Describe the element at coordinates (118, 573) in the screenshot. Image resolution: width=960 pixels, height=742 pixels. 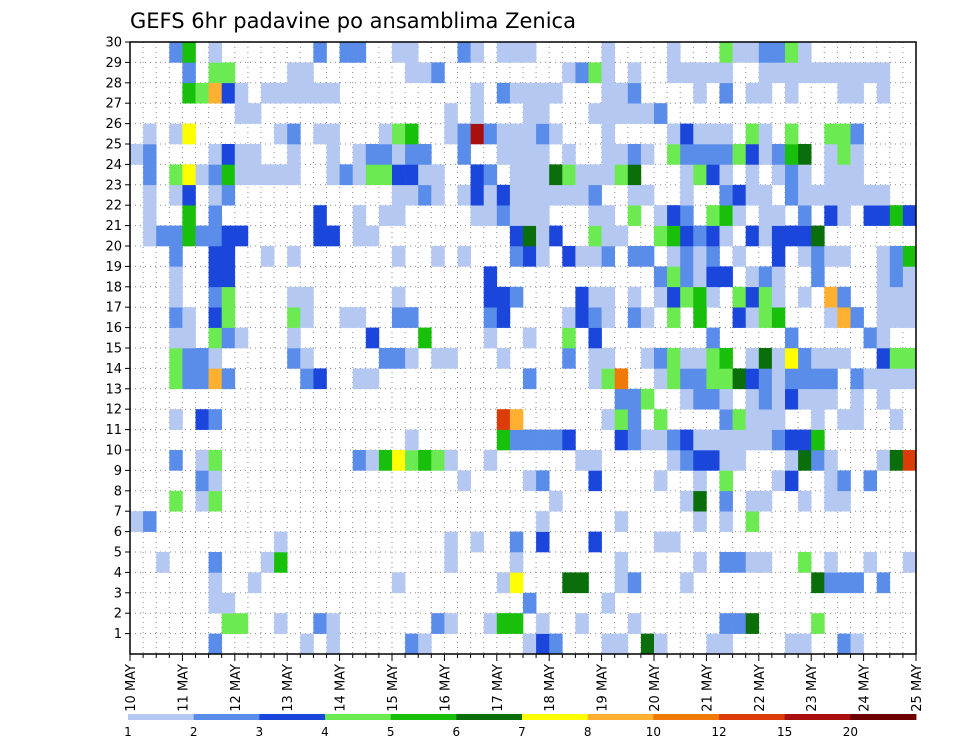
I see `y-tick-label: 4` at that location.